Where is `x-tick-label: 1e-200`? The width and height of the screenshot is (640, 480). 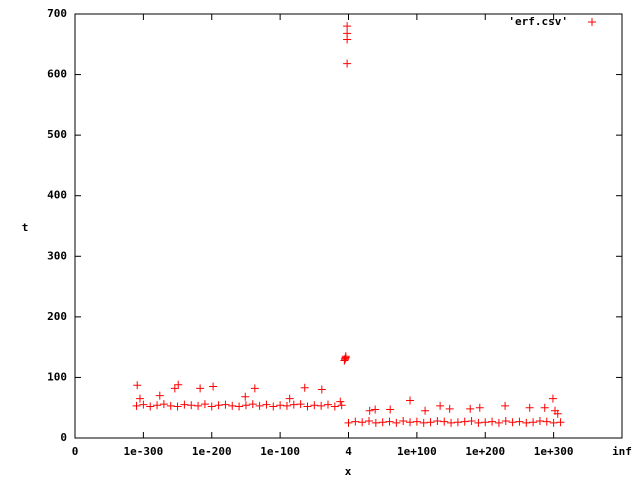 x-tick-label: 1e-200 is located at coordinates (212, 451).